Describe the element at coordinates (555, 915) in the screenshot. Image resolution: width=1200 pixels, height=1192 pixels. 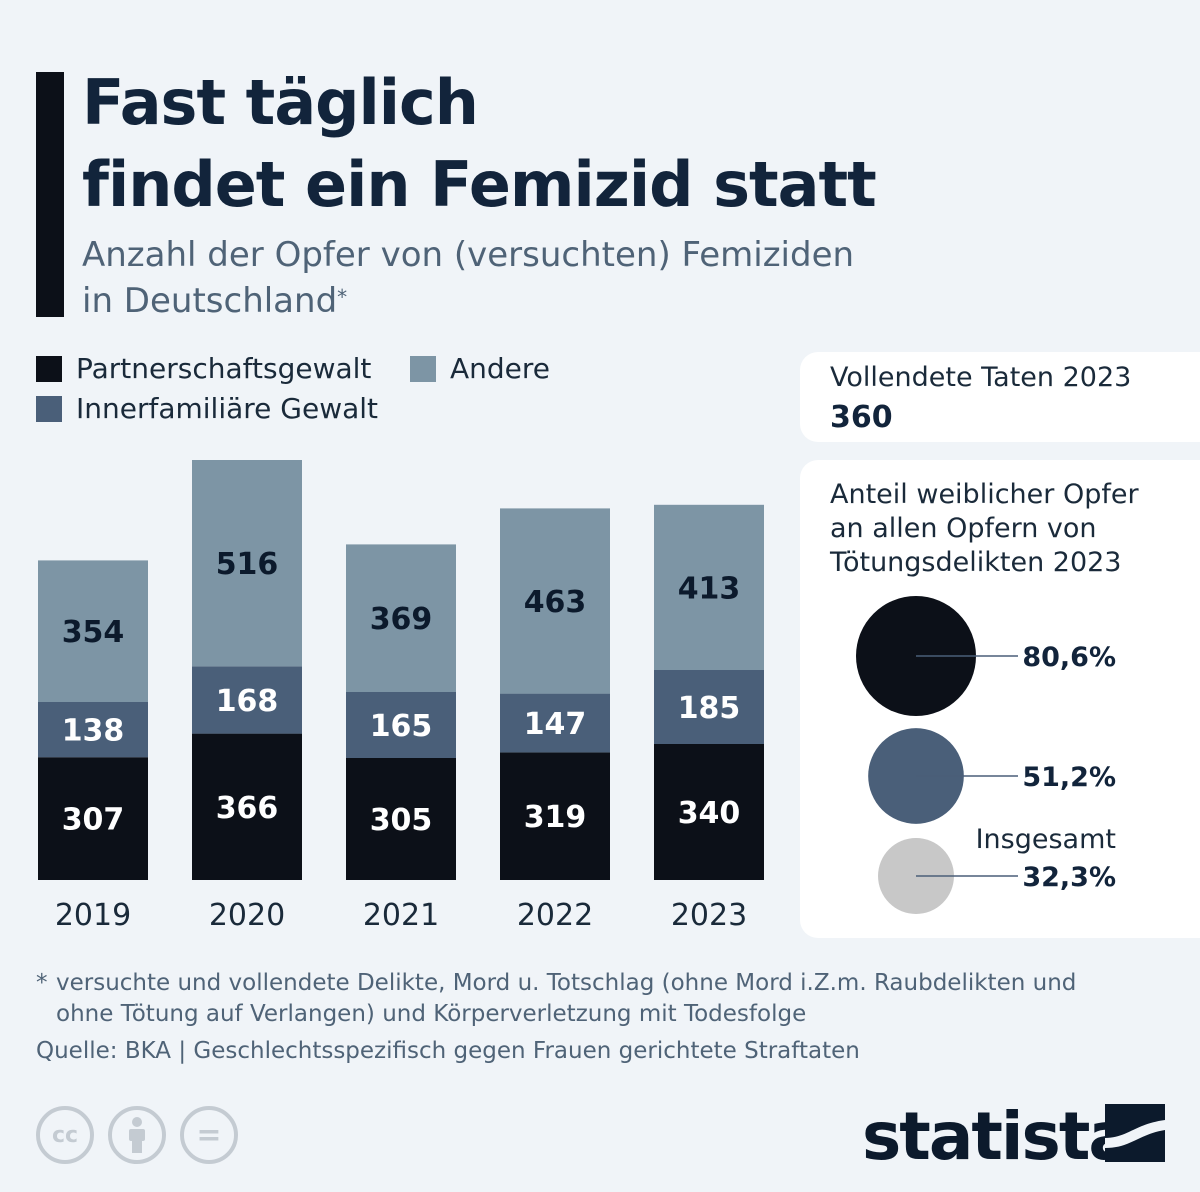
I see `x-tick-label: 2022` at that location.